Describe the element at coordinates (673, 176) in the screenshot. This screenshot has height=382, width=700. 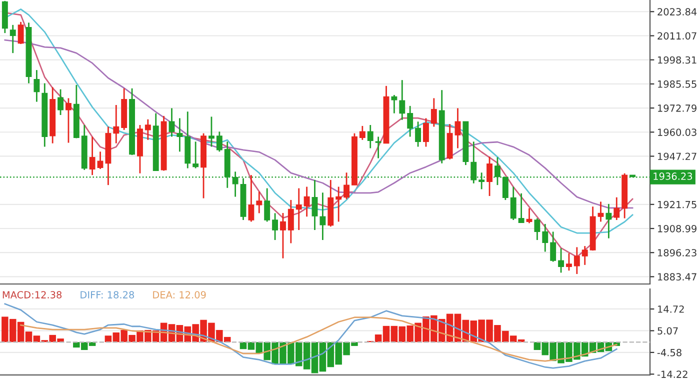
I see `ref-line-label: 1936.23` at that location.